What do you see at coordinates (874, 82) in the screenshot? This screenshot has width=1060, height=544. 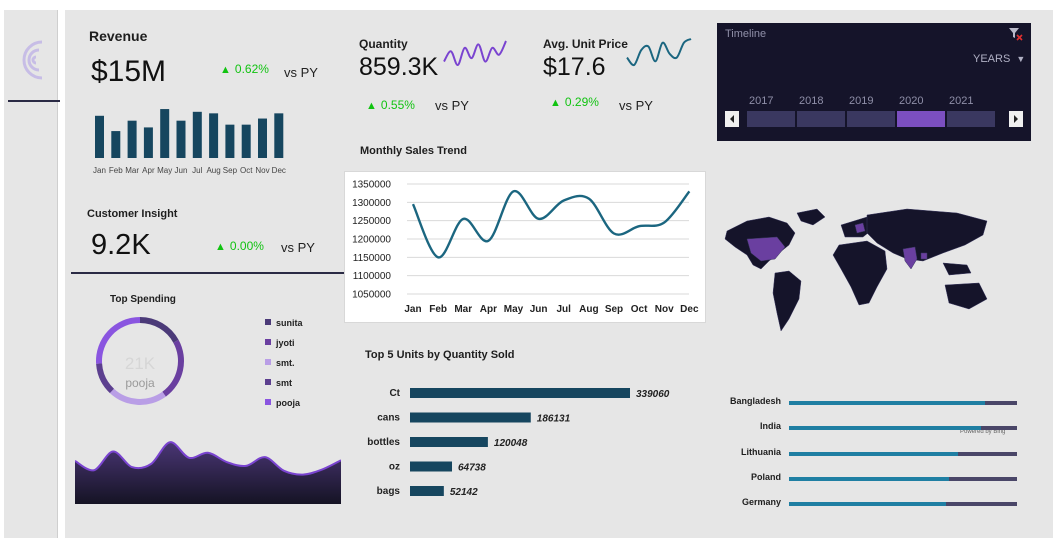 I see `timeline-slicer: Timeline YEARS ▼ 2017 2018 2019 2020 2021` at bounding box center [874, 82].